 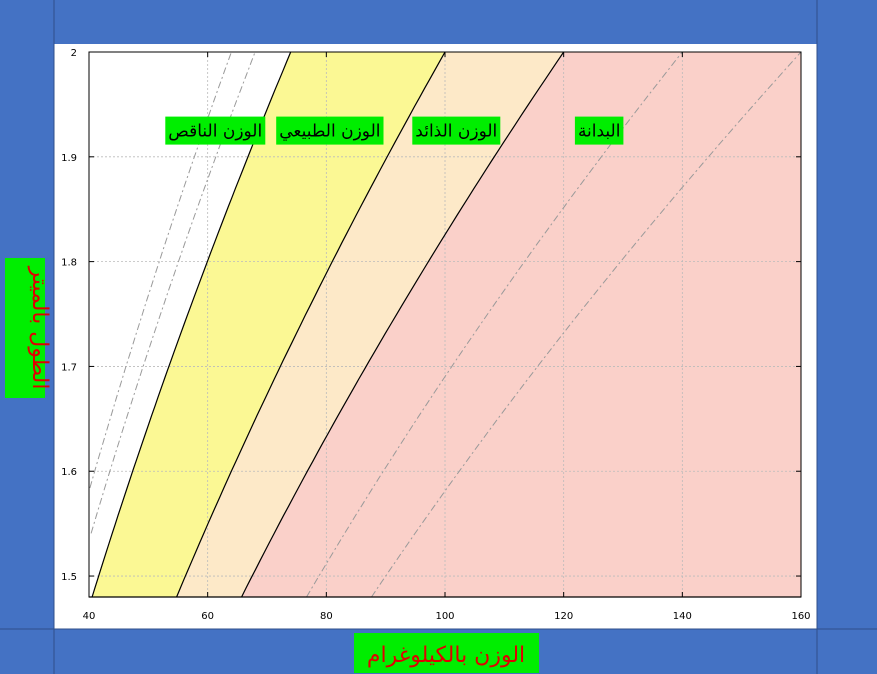 What do you see at coordinates (563, 616) in the screenshot?
I see `x-tick-label-5: 120` at bounding box center [563, 616].